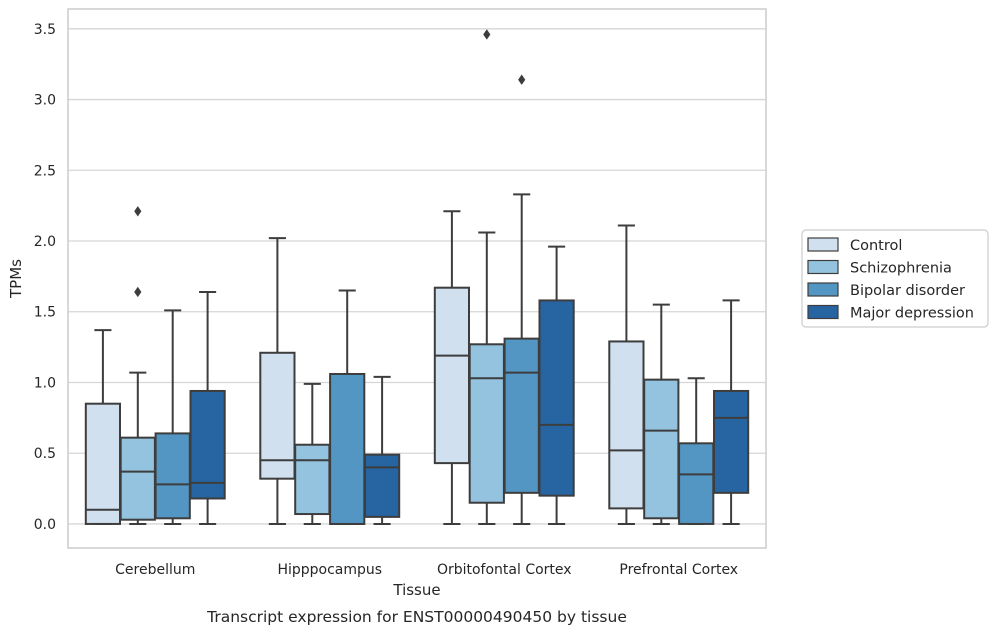 This screenshot has height=638, width=997. Describe the element at coordinates (45, 30) in the screenshot. I see `y-tick-label: 3.5` at that location.